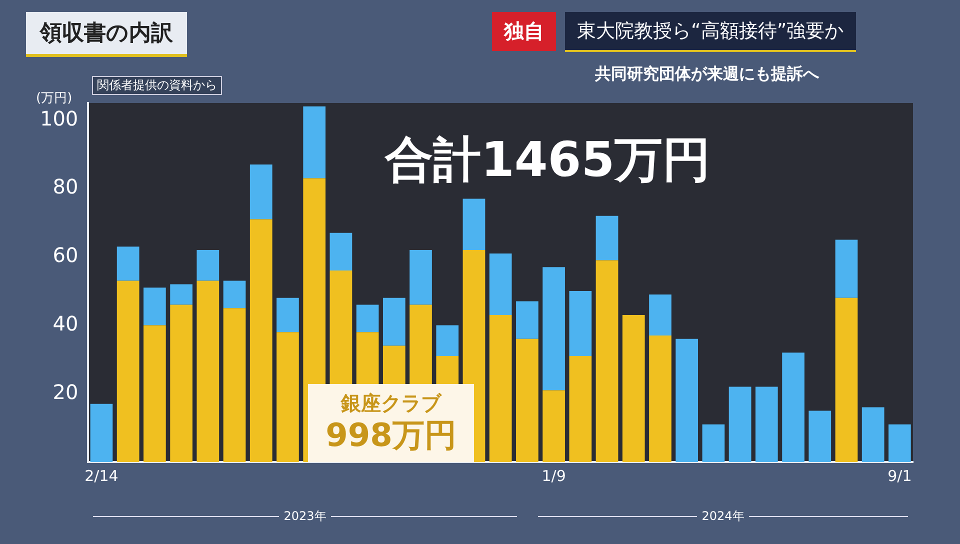  Describe the element at coordinates (710, 32) in the screenshot. I see `text: 東大院教授ら“高額接待”強要か` at that location.